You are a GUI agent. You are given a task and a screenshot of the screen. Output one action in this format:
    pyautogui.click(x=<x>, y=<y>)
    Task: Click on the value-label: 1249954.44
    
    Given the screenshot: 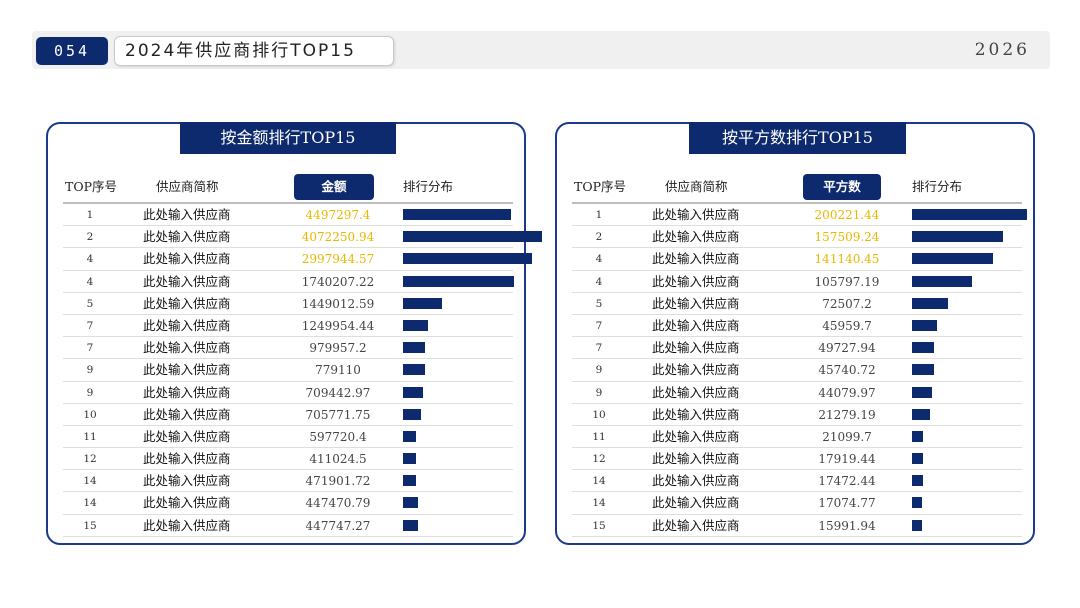 What is the action you would take?
    pyautogui.click(x=338, y=325)
    